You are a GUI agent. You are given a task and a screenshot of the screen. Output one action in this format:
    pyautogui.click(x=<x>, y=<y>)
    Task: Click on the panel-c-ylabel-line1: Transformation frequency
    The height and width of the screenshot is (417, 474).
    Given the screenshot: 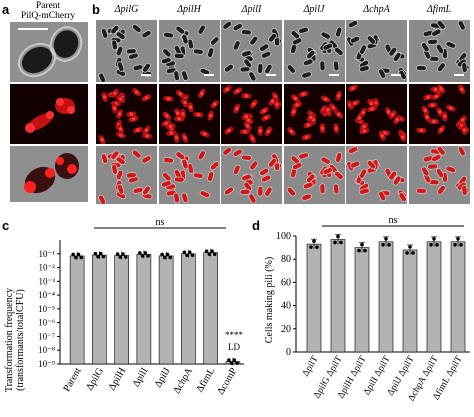 What is the action you would take?
    pyautogui.click(x=9, y=340)
    